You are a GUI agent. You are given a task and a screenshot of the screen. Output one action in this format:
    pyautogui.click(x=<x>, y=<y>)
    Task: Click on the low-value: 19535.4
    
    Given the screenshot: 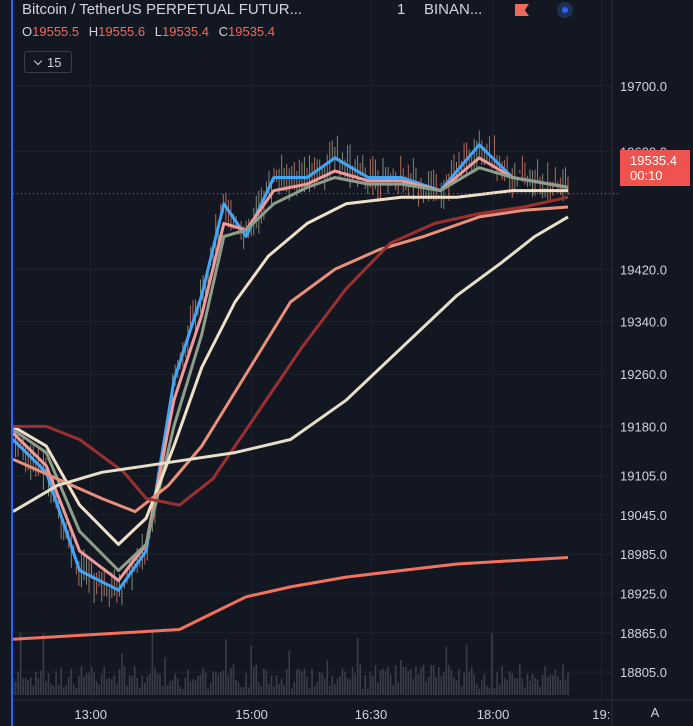 What is the action you would take?
    pyautogui.click(x=185, y=31)
    